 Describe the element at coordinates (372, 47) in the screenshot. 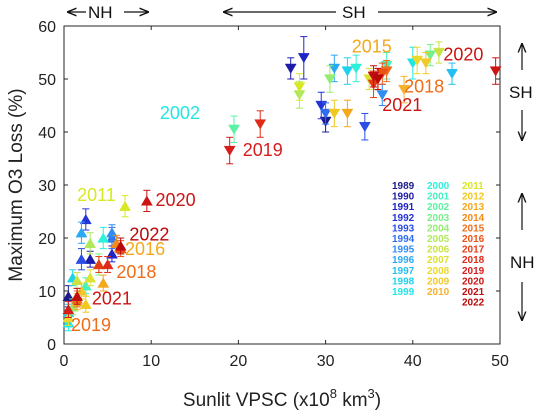

I see `year-annotation: 2015` at that location.